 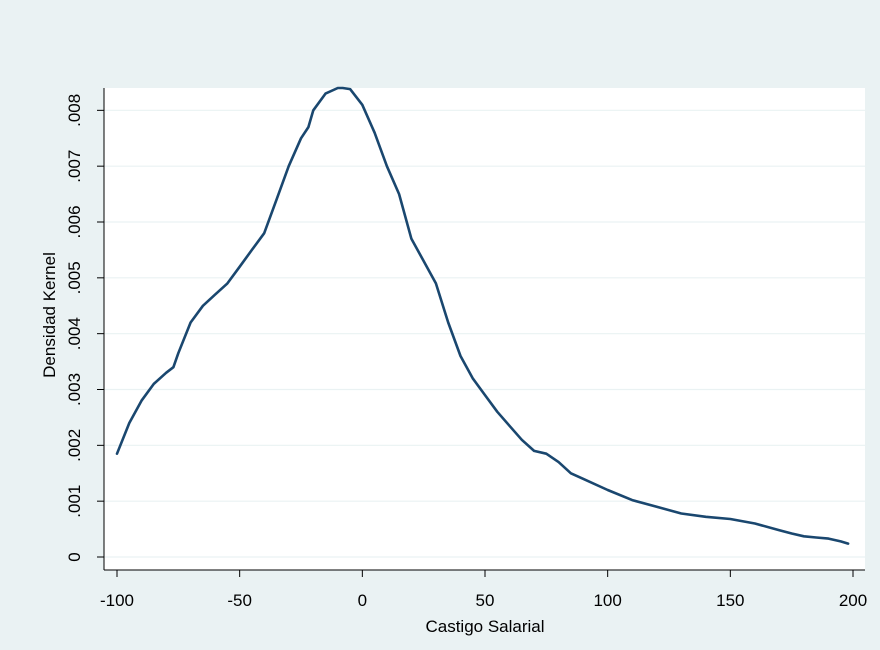 I want to click on x-tick-label: -100, so click(x=117, y=600).